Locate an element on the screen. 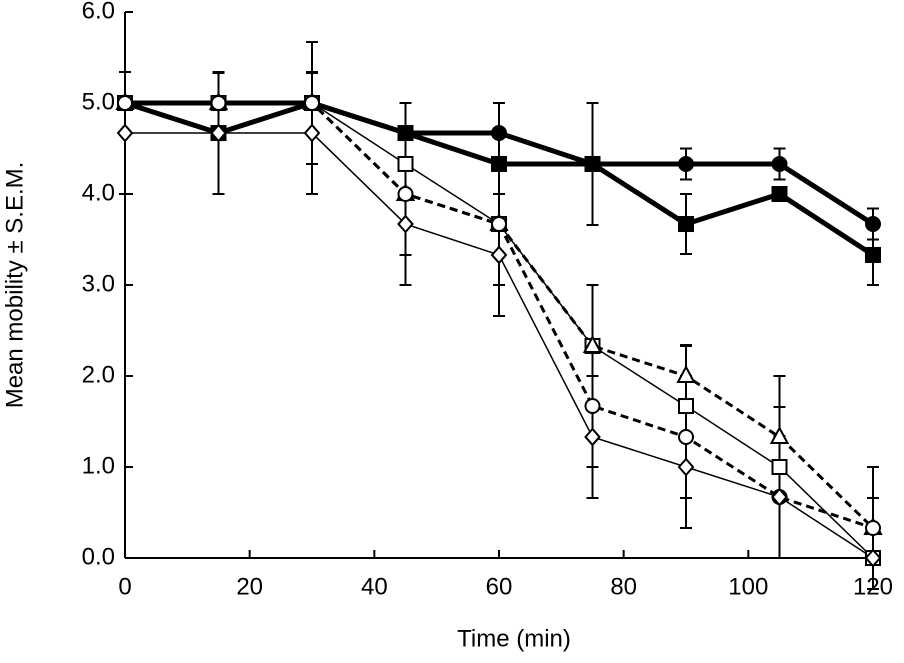 This screenshot has height=663, width=904. x-tick-label: 20 is located at coordinates (249, 586).